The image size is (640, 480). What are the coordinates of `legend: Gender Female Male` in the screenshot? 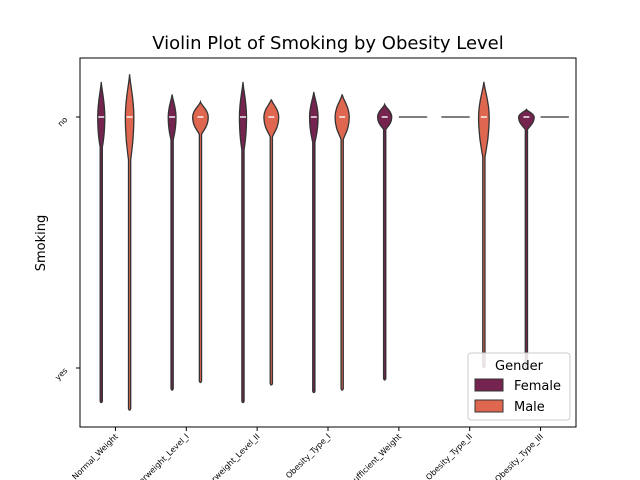 It's located at (519, 386).